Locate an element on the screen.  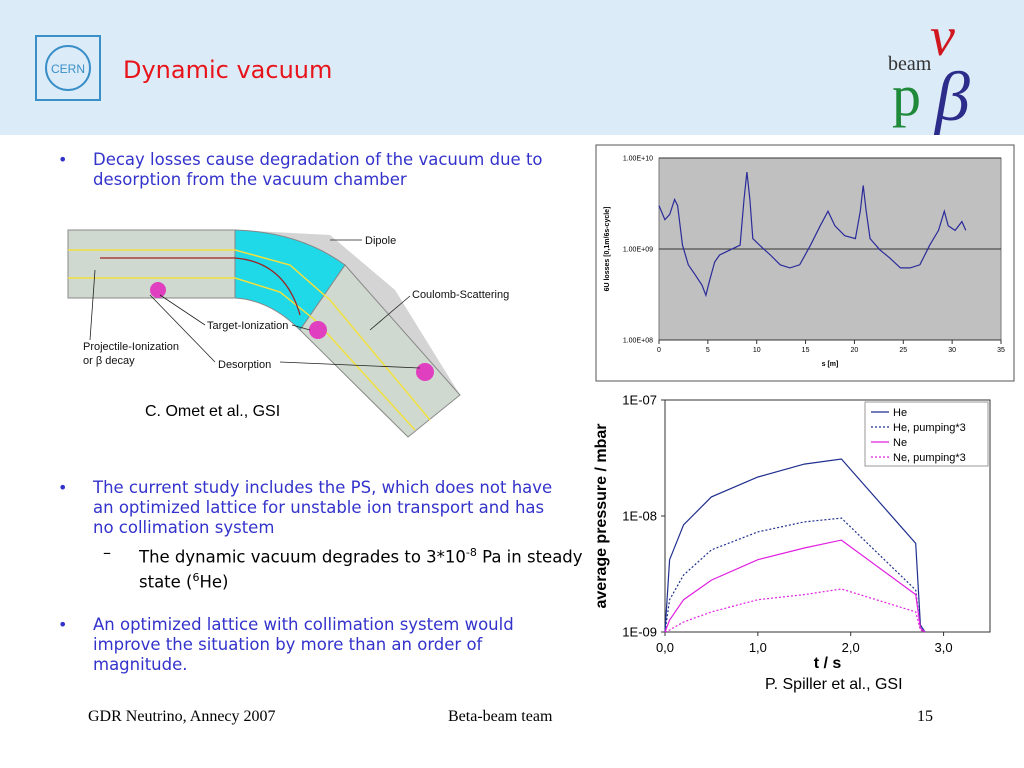
cern-logo: CERN is located at coordinates (68, 68).